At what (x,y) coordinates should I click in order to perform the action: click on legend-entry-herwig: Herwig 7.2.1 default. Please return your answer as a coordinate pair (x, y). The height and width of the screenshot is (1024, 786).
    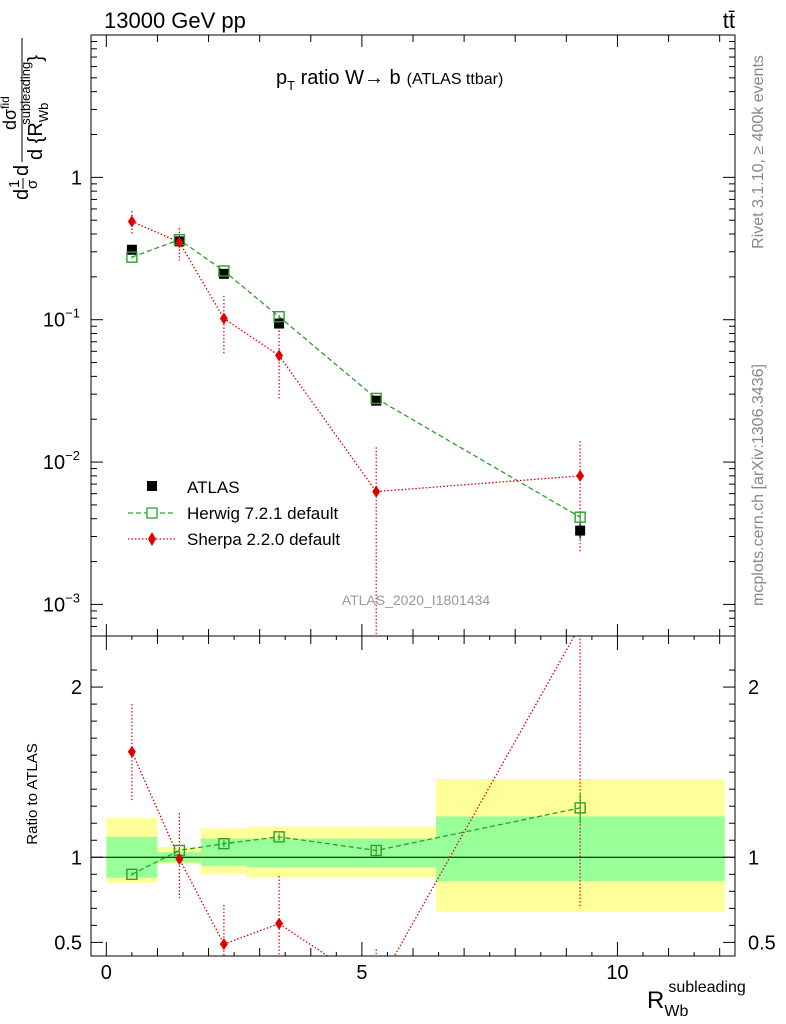
    Looking at the image, I should click on (233, 513).